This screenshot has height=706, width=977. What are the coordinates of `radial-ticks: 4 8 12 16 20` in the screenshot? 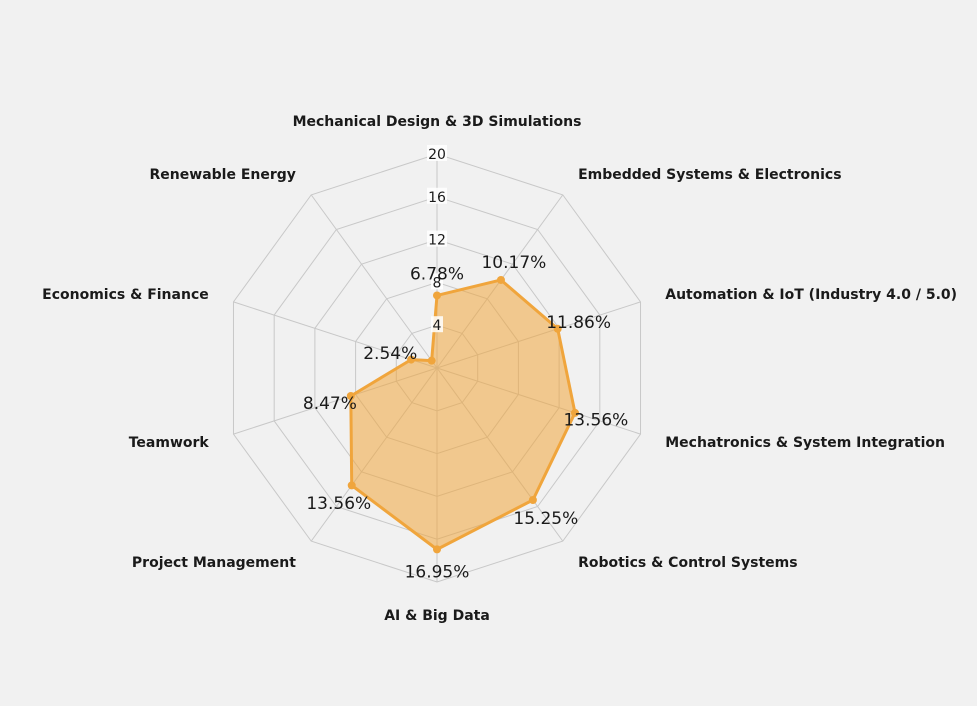 It's located at (437, 239).